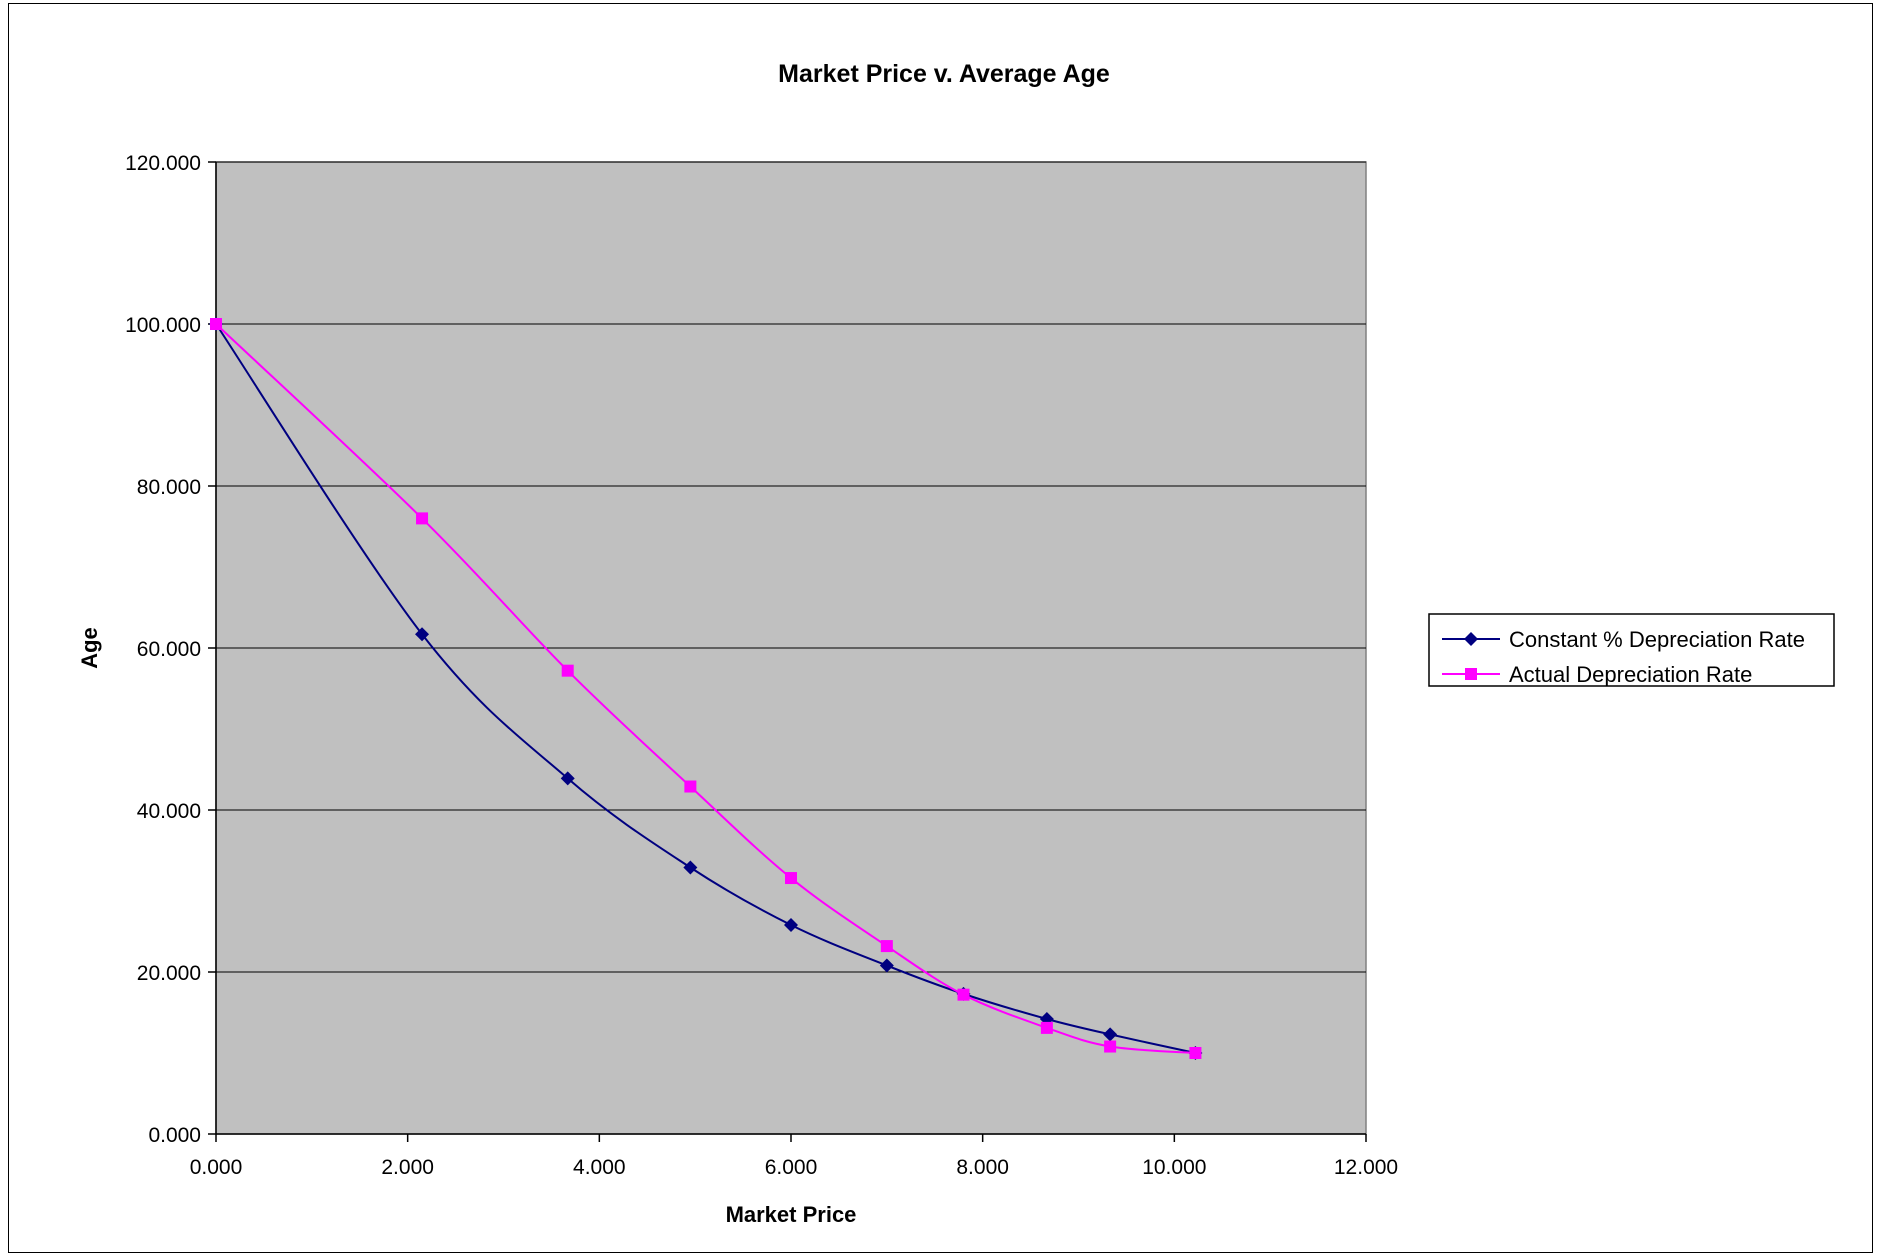  What do you see at coordinates (1174, 1167) in the screenshot?
I see `x-tick-label-5: 10.000` at bounding box center [1174, 1167].